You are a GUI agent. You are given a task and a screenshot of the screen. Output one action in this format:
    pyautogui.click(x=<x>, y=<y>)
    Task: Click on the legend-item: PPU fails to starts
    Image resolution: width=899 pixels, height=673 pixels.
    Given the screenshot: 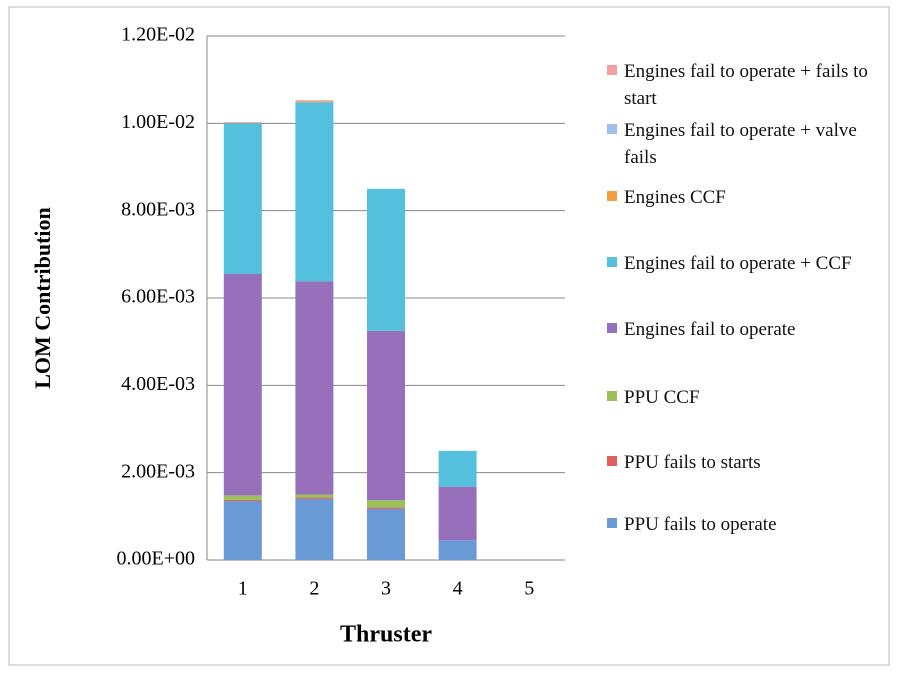 What is the action you would take?
    pyautogui.click(x=744, y=462)
    